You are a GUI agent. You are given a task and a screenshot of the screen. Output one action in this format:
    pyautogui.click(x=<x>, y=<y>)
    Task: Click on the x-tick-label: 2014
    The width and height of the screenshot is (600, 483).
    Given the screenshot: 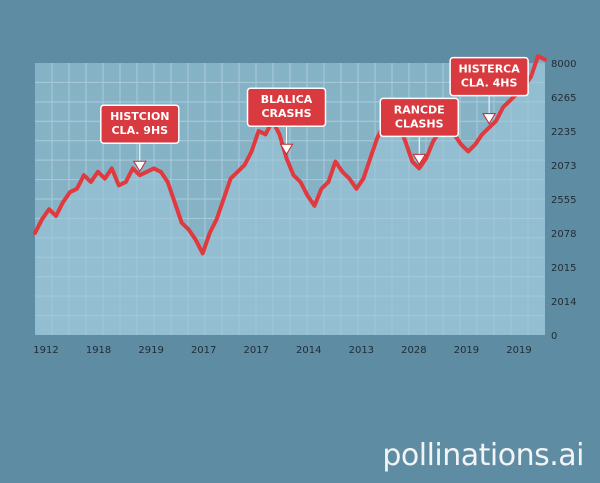 What is the action you would take?
    pyautogui.click(x=308, y=350)
    